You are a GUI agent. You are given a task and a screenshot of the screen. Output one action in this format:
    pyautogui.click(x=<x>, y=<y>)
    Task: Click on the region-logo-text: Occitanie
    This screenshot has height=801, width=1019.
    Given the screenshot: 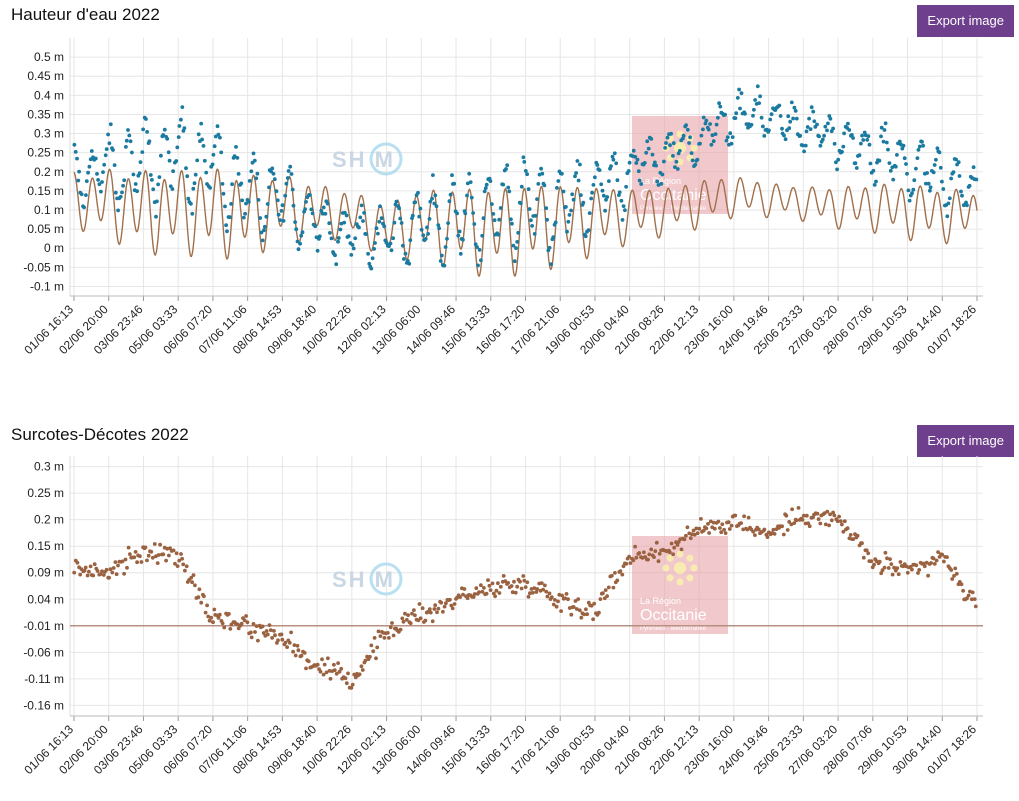 What is the action you would take?
    pyautogui.click(x=673, y=195)
    